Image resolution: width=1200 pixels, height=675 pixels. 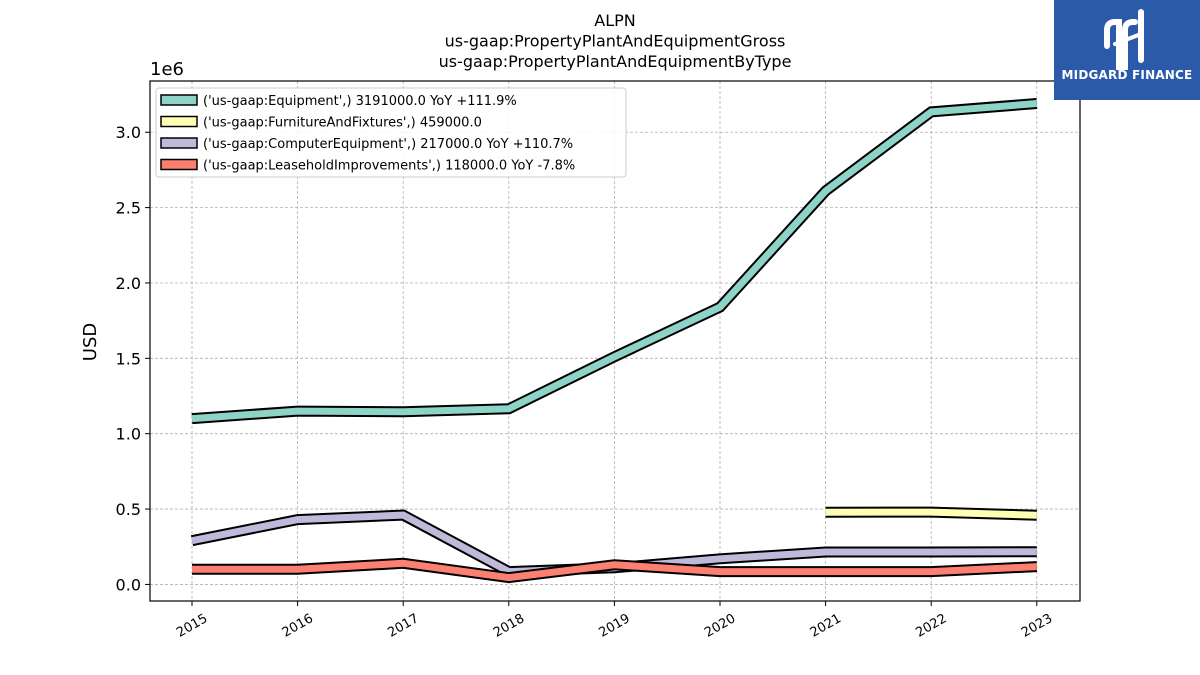 What do you see at coordinates (90, 342) in the screenshot?
I see `y-axis-label: USD` at bounding box center [90, 342].